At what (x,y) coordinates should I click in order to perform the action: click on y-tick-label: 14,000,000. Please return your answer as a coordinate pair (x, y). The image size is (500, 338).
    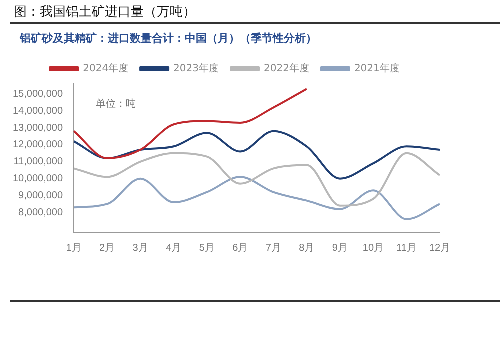
    Looking at the image, I should click on (38, 111).